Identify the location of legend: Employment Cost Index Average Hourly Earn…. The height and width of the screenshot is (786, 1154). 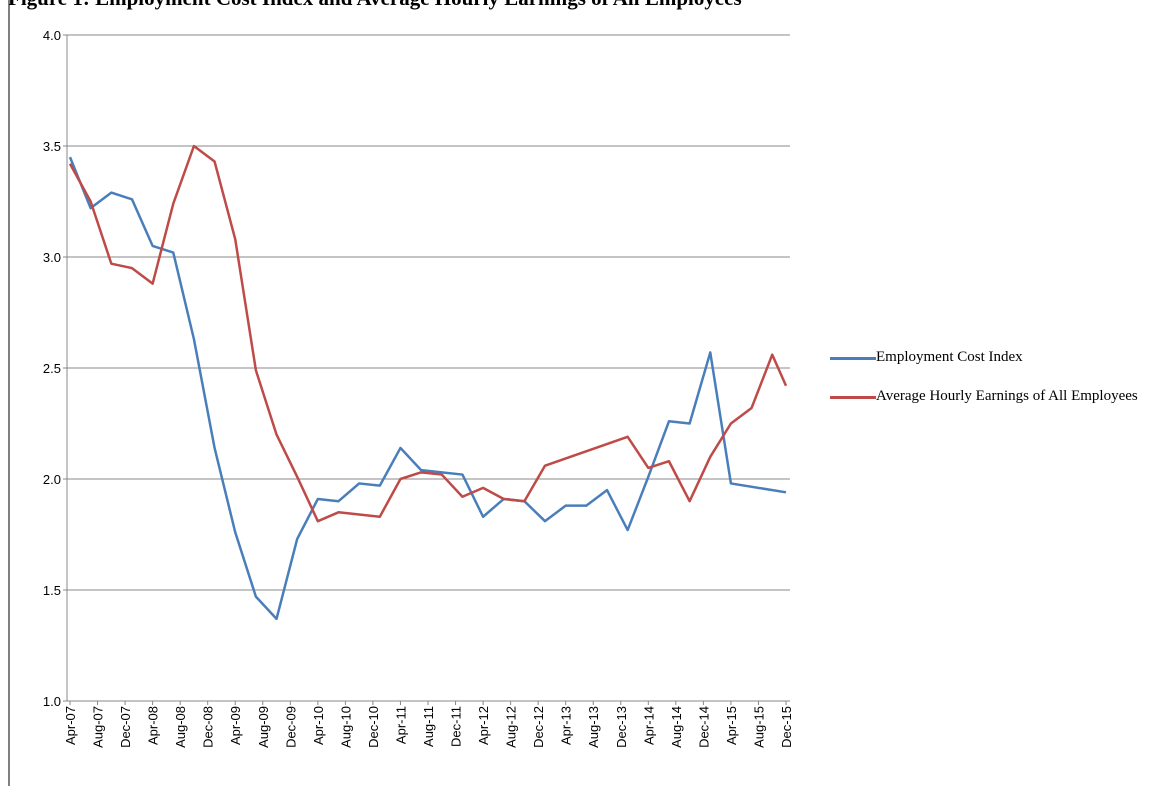
(990, 387).